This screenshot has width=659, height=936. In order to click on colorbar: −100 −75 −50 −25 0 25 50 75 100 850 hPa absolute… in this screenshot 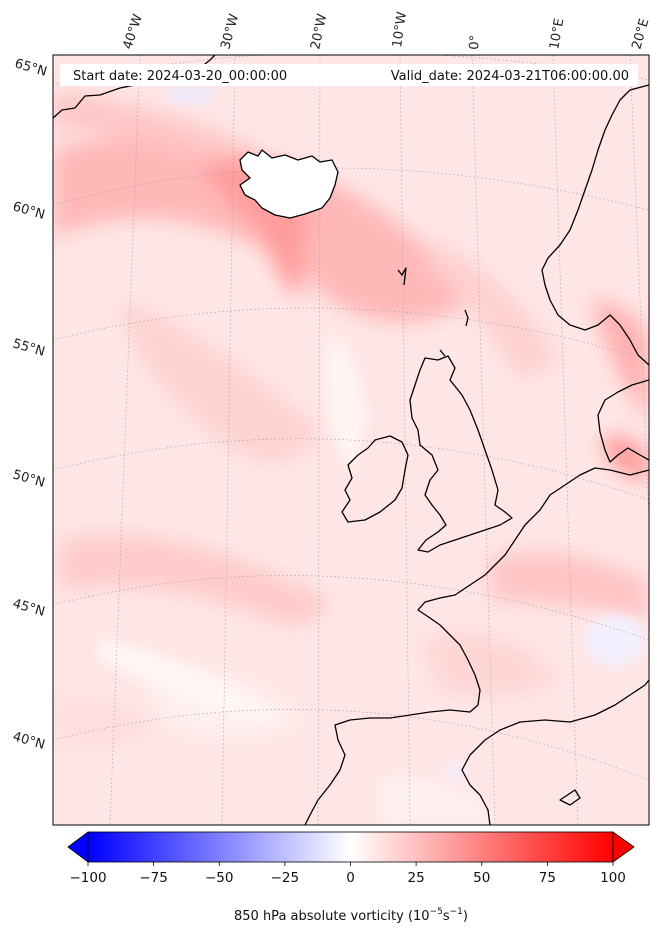, I will do `click(351, 877)`.